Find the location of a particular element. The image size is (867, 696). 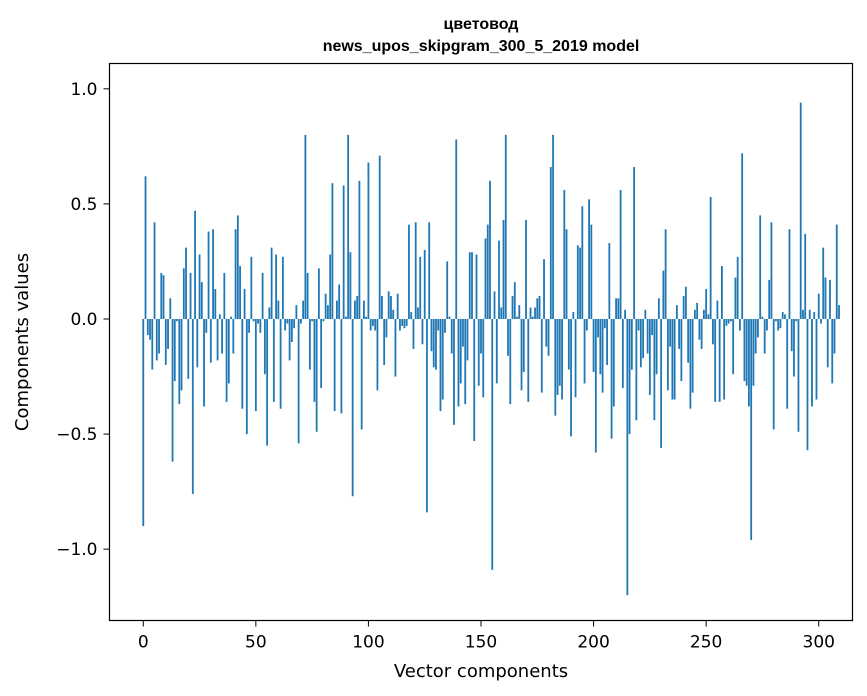

y-tick-label-3: −0.5 is located at coordinates (76, 435).